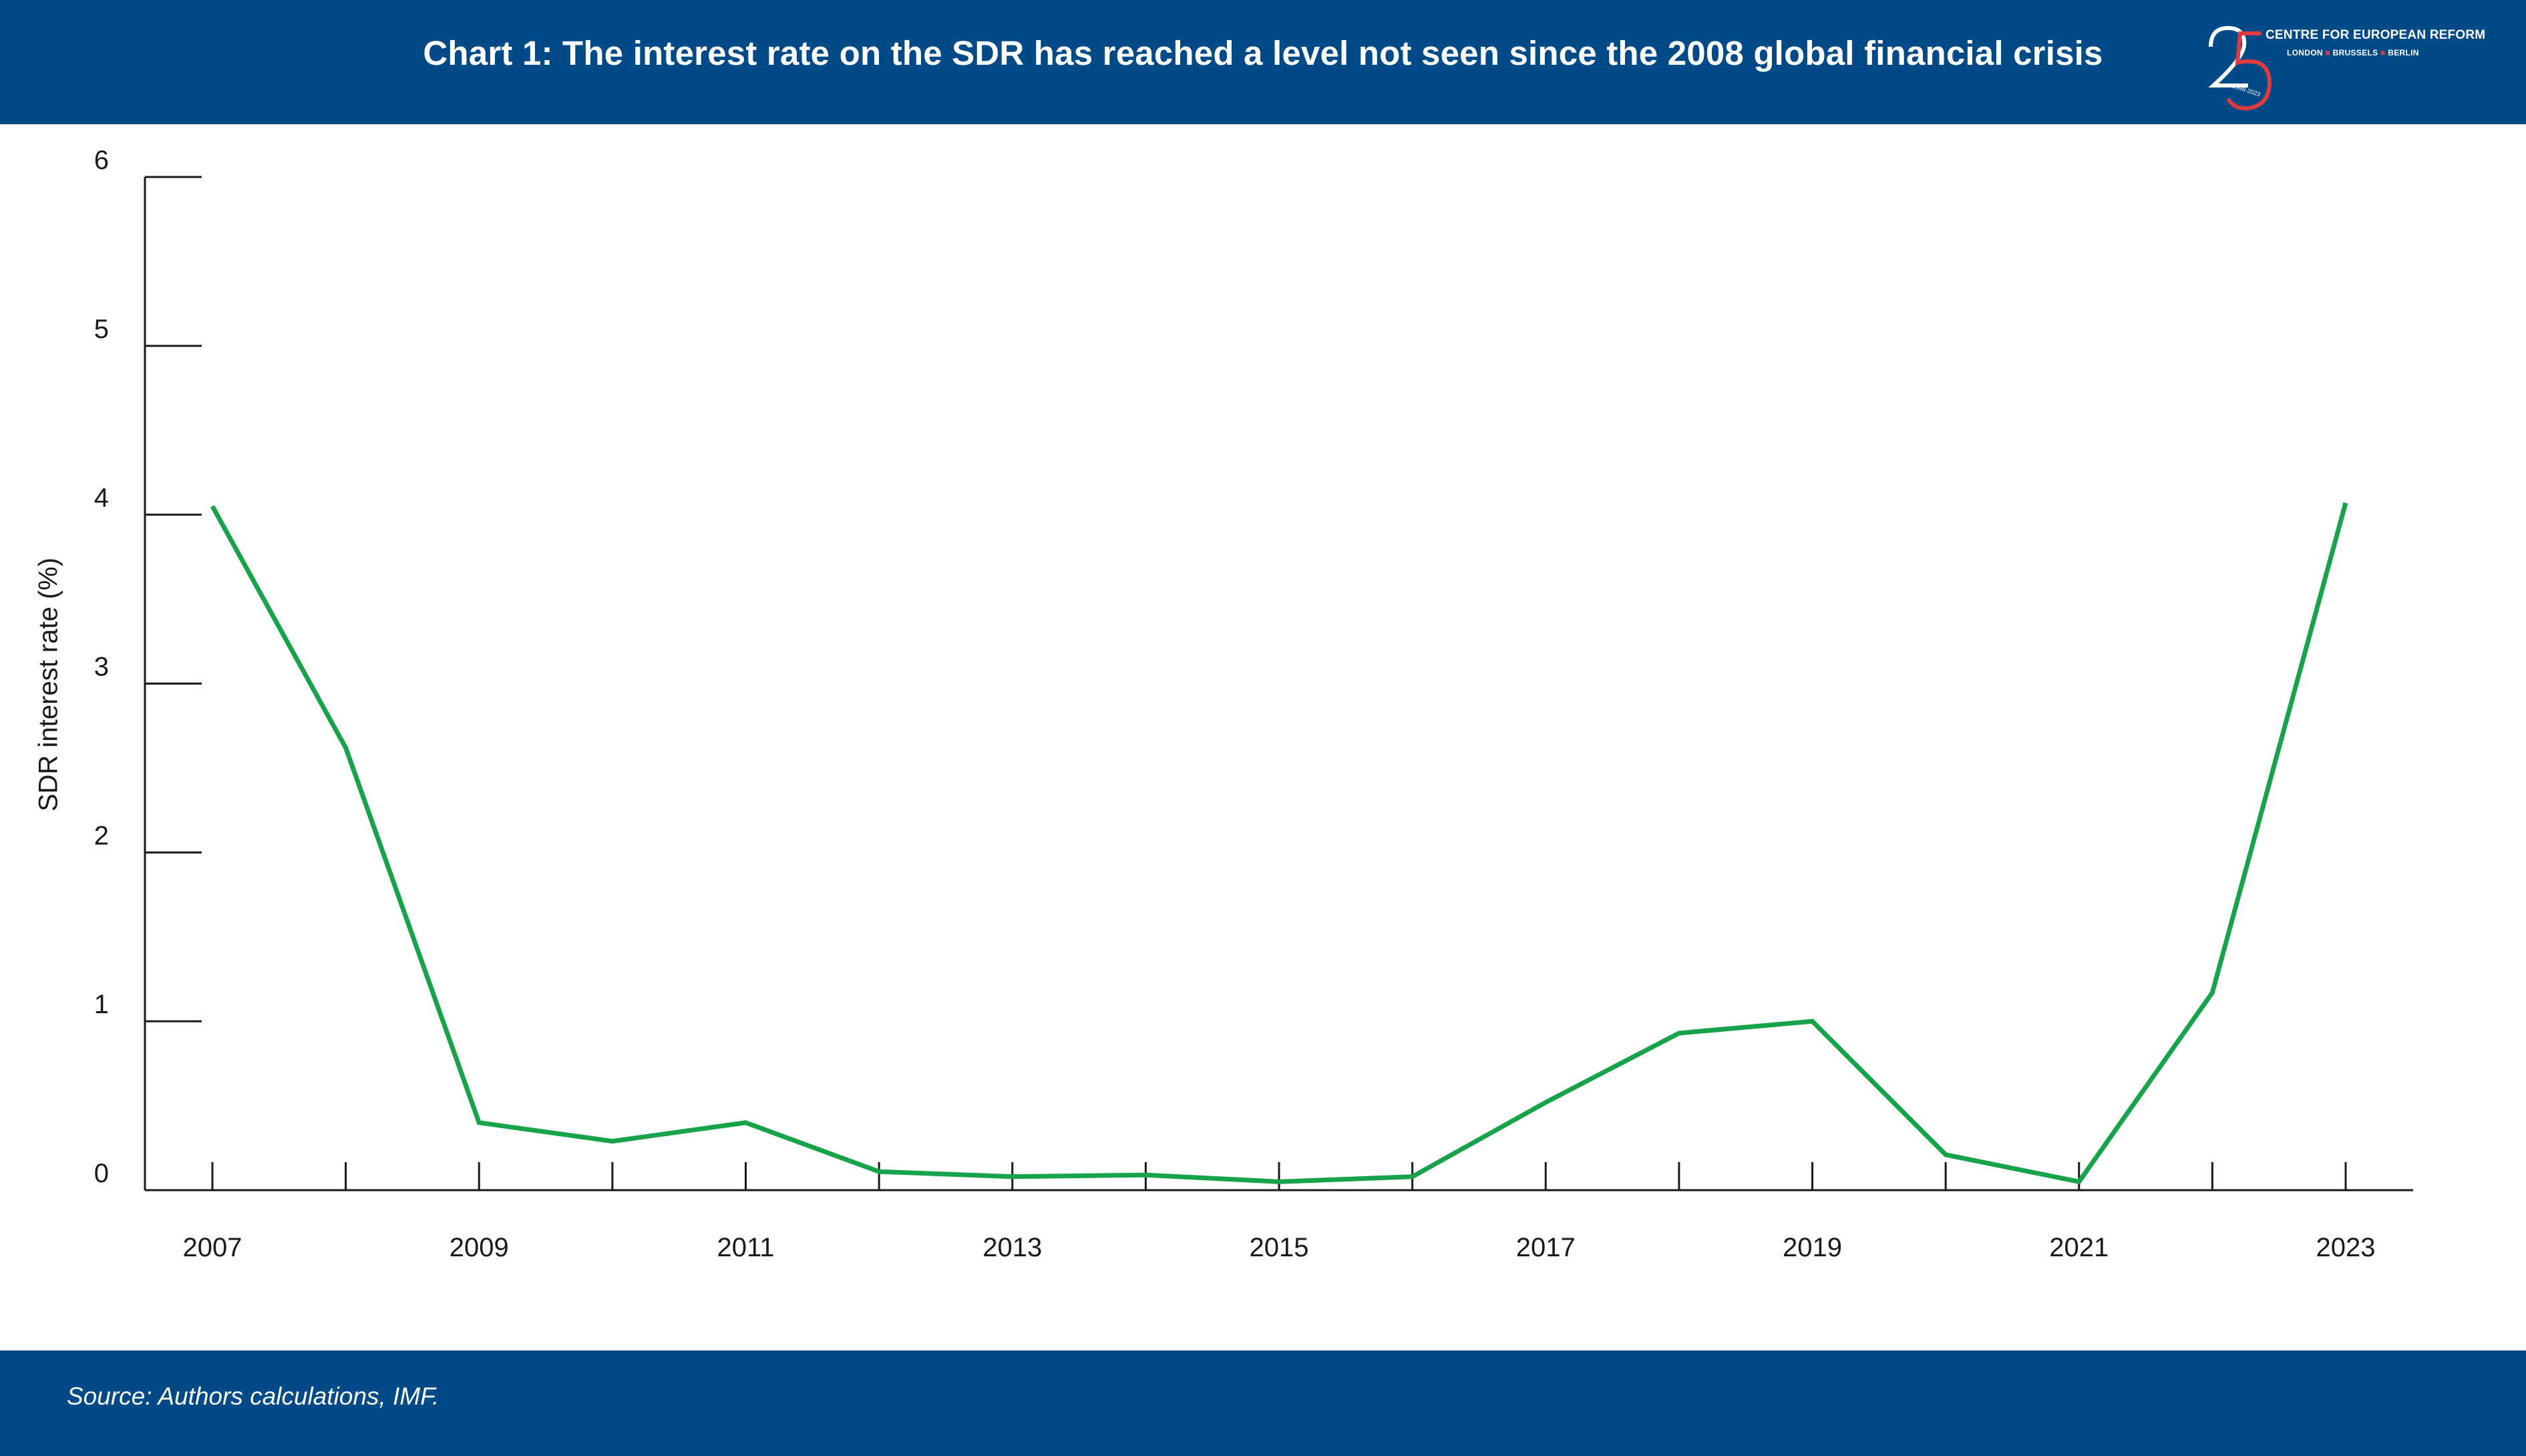 The image size is (2526, 1456). What do you see at coordinates (2249, 71) in the screenshot?
I see `logo-digit-5-shape` at bounding box center [2249, 71].